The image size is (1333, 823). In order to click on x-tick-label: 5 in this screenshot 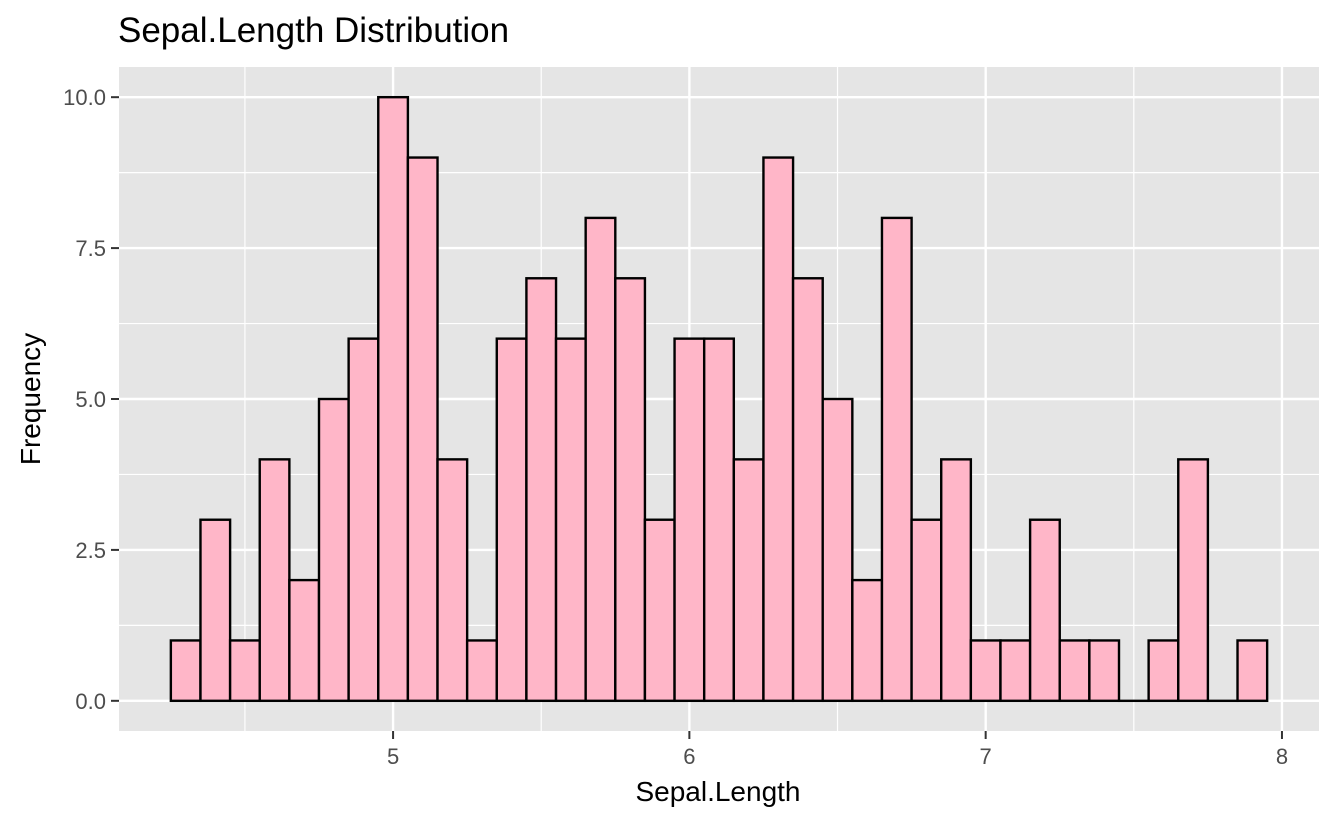, I will do `click(393, 756)`.